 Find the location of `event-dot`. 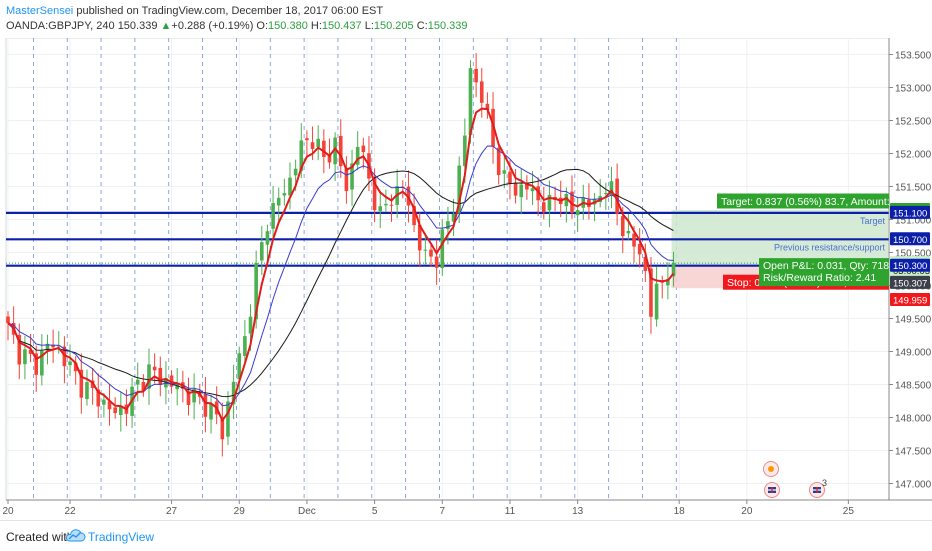

event-dot is located at coordinates (771, 469).